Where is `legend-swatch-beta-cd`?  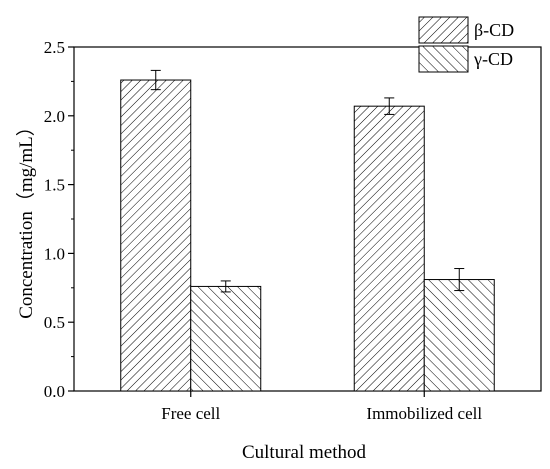
legend-swatch-beta-cd is located at coordinates (443, 30).